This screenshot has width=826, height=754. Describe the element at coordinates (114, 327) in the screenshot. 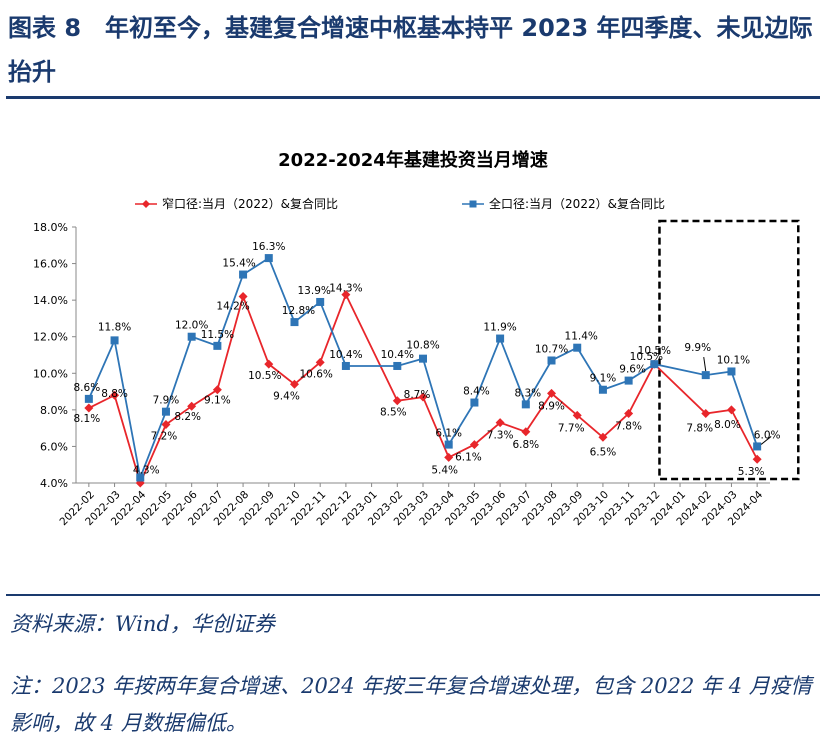

I see `data-label: 11.8%` at that location.